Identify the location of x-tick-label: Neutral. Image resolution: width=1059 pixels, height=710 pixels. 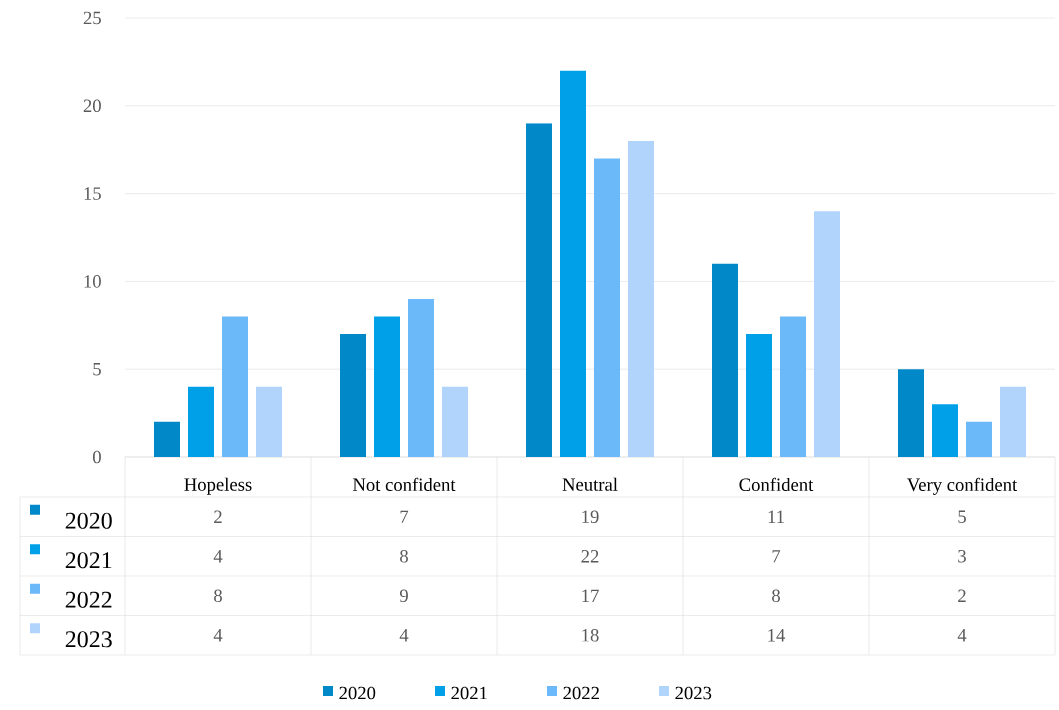
(590, 484).